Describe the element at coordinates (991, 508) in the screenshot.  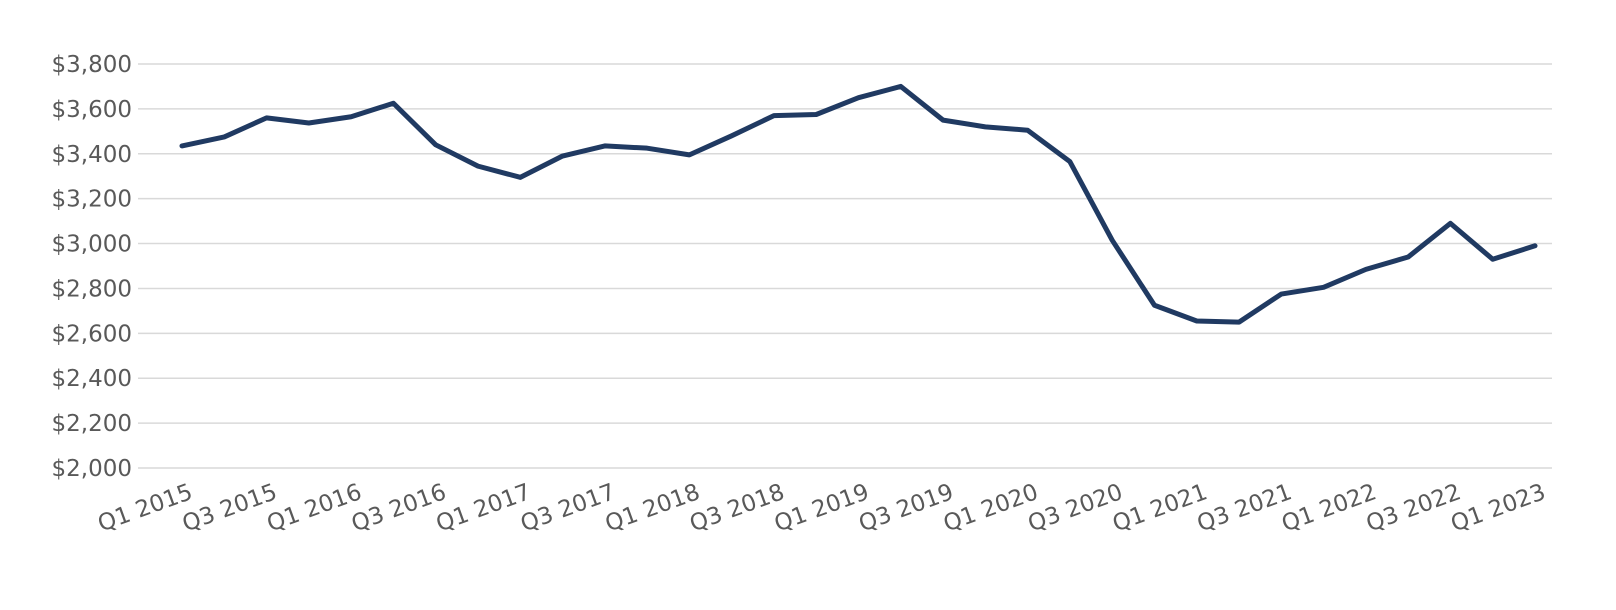
I see `x-tick-label: Q1 2020` at that location.